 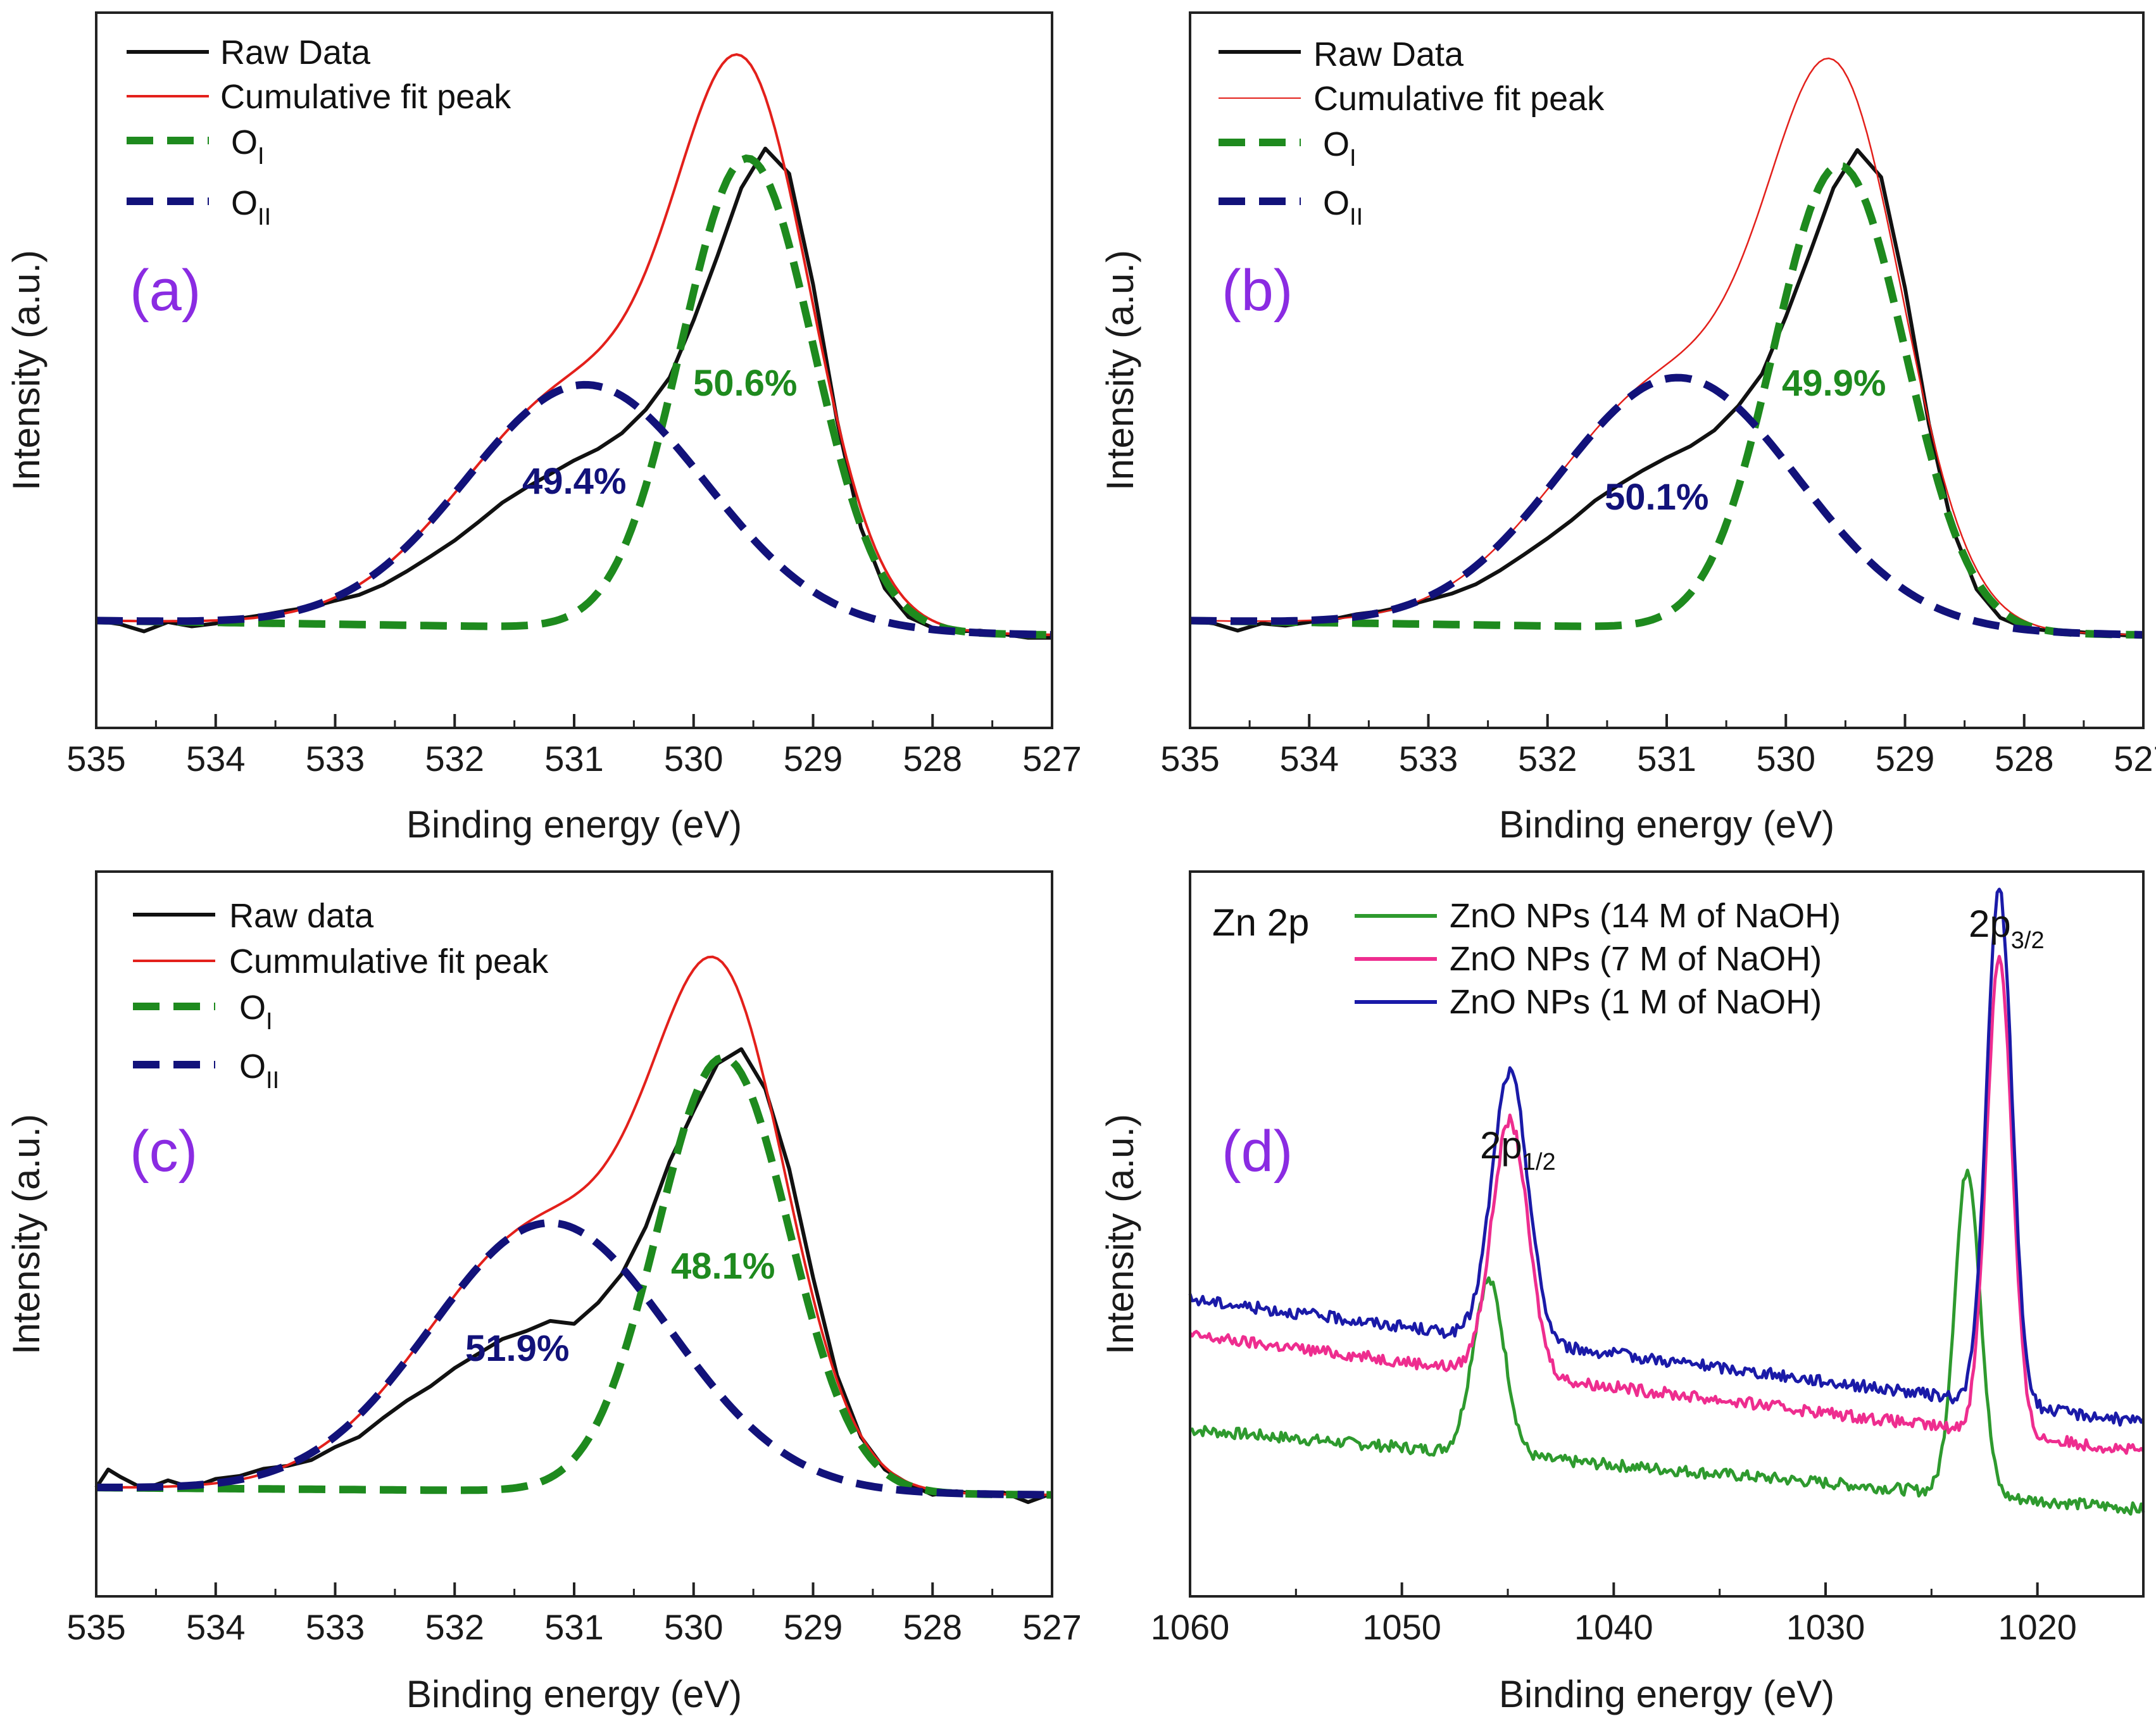 What do you see at coordinates (454, 759) in the screenshot?
I see `panel-a-xtick-label: 532` at bounding box center [454, 759].